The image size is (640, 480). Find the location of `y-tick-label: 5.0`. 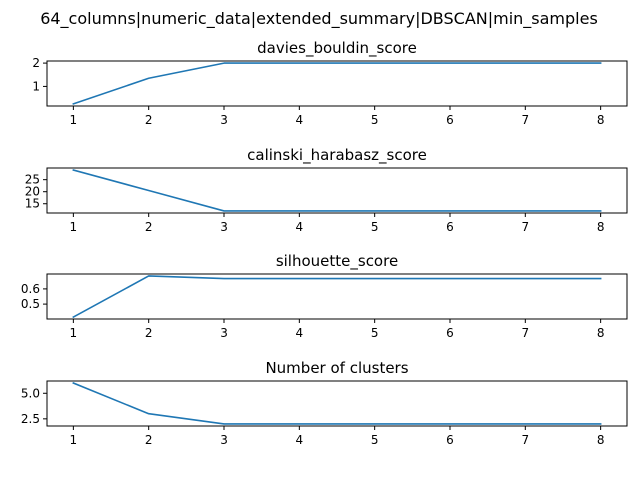

y-tick-label: 5.0 is located at coordinates (30, 393).